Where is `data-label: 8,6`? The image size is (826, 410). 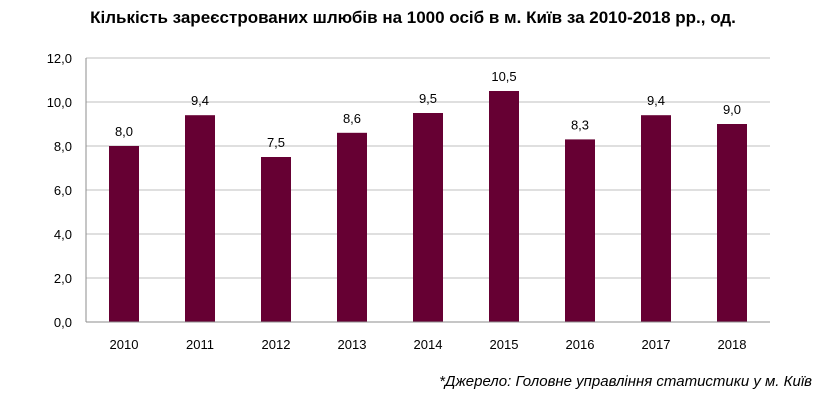
data-label: 8,6 is located at coordinates (352, 118).